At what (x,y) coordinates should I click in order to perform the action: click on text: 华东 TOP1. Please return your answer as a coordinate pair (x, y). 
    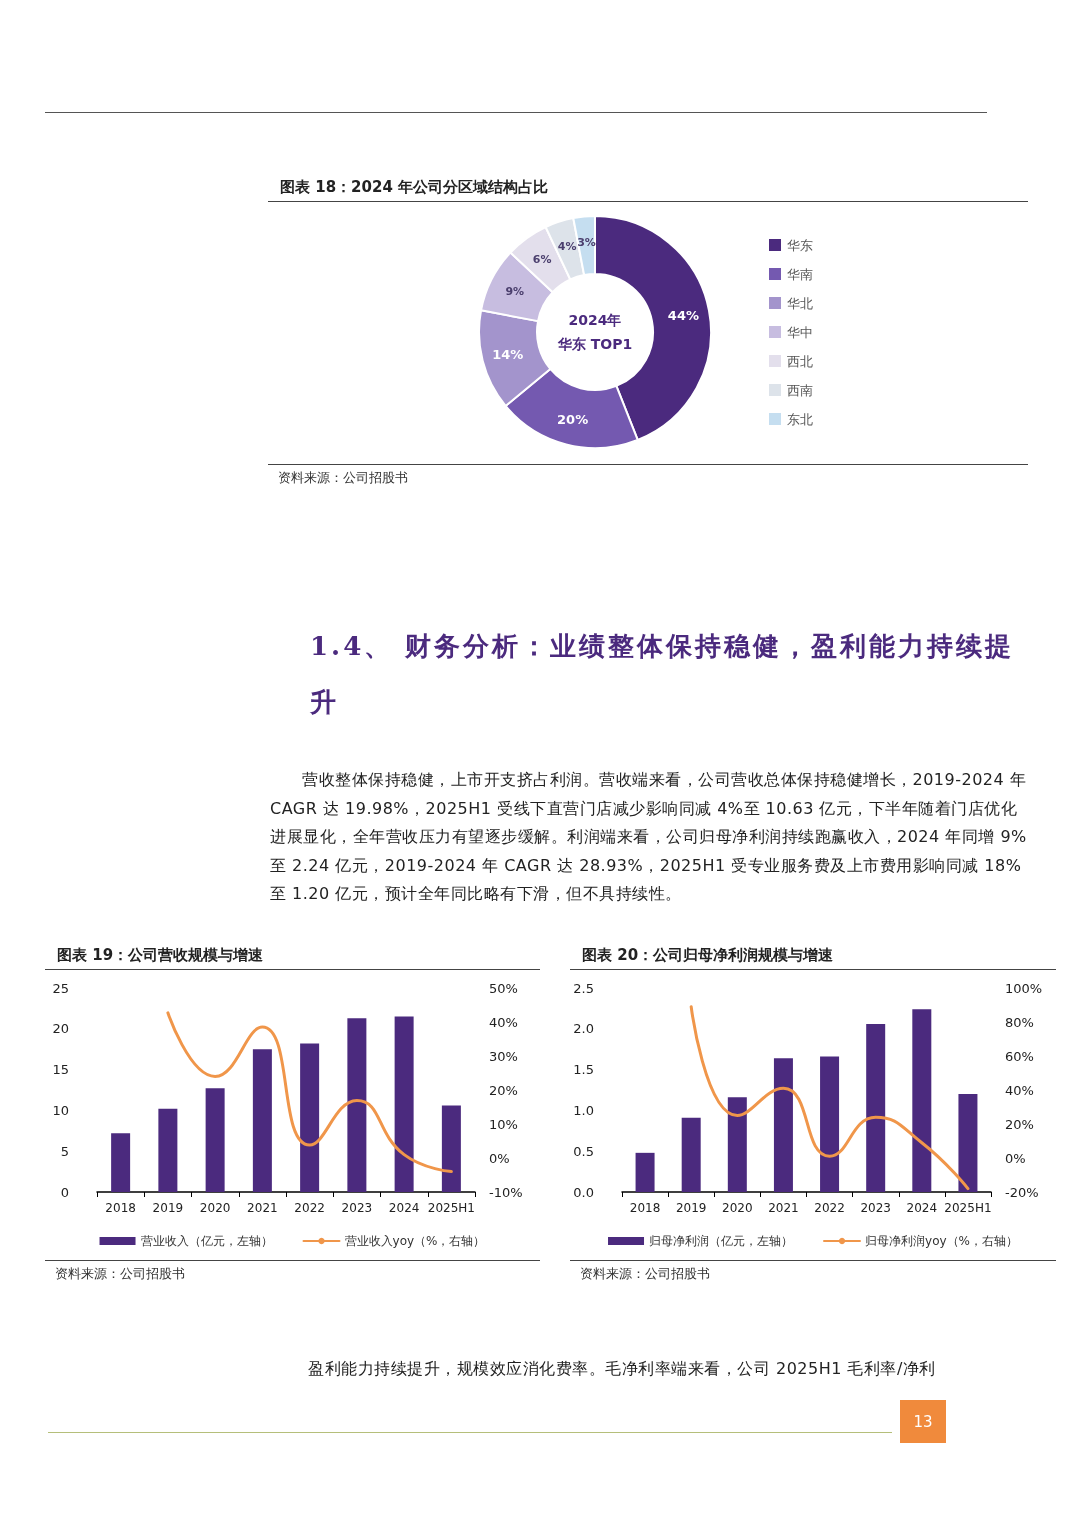
    Looking at the image, I should click on (594, 344).